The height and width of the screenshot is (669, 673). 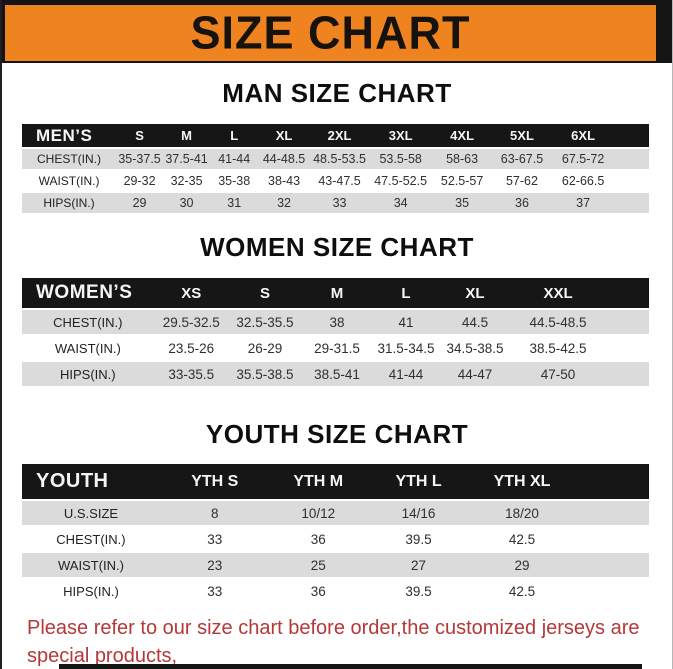 What do you see at coordinates (264, 322) in the screenshot?
I see `size-value-cell: 32.5-35.5` at bounding box center [264, 322].